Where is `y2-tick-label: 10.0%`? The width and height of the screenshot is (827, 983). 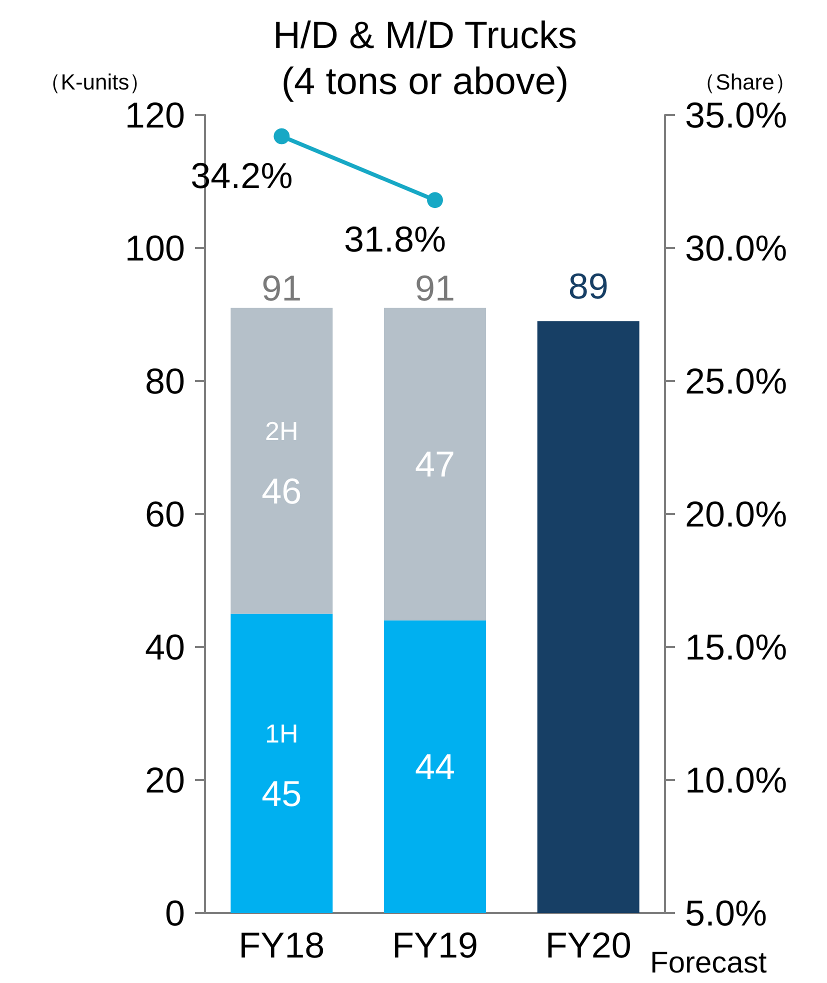 y2-tick-label: 10.0% is located at coordinates (736, 780).